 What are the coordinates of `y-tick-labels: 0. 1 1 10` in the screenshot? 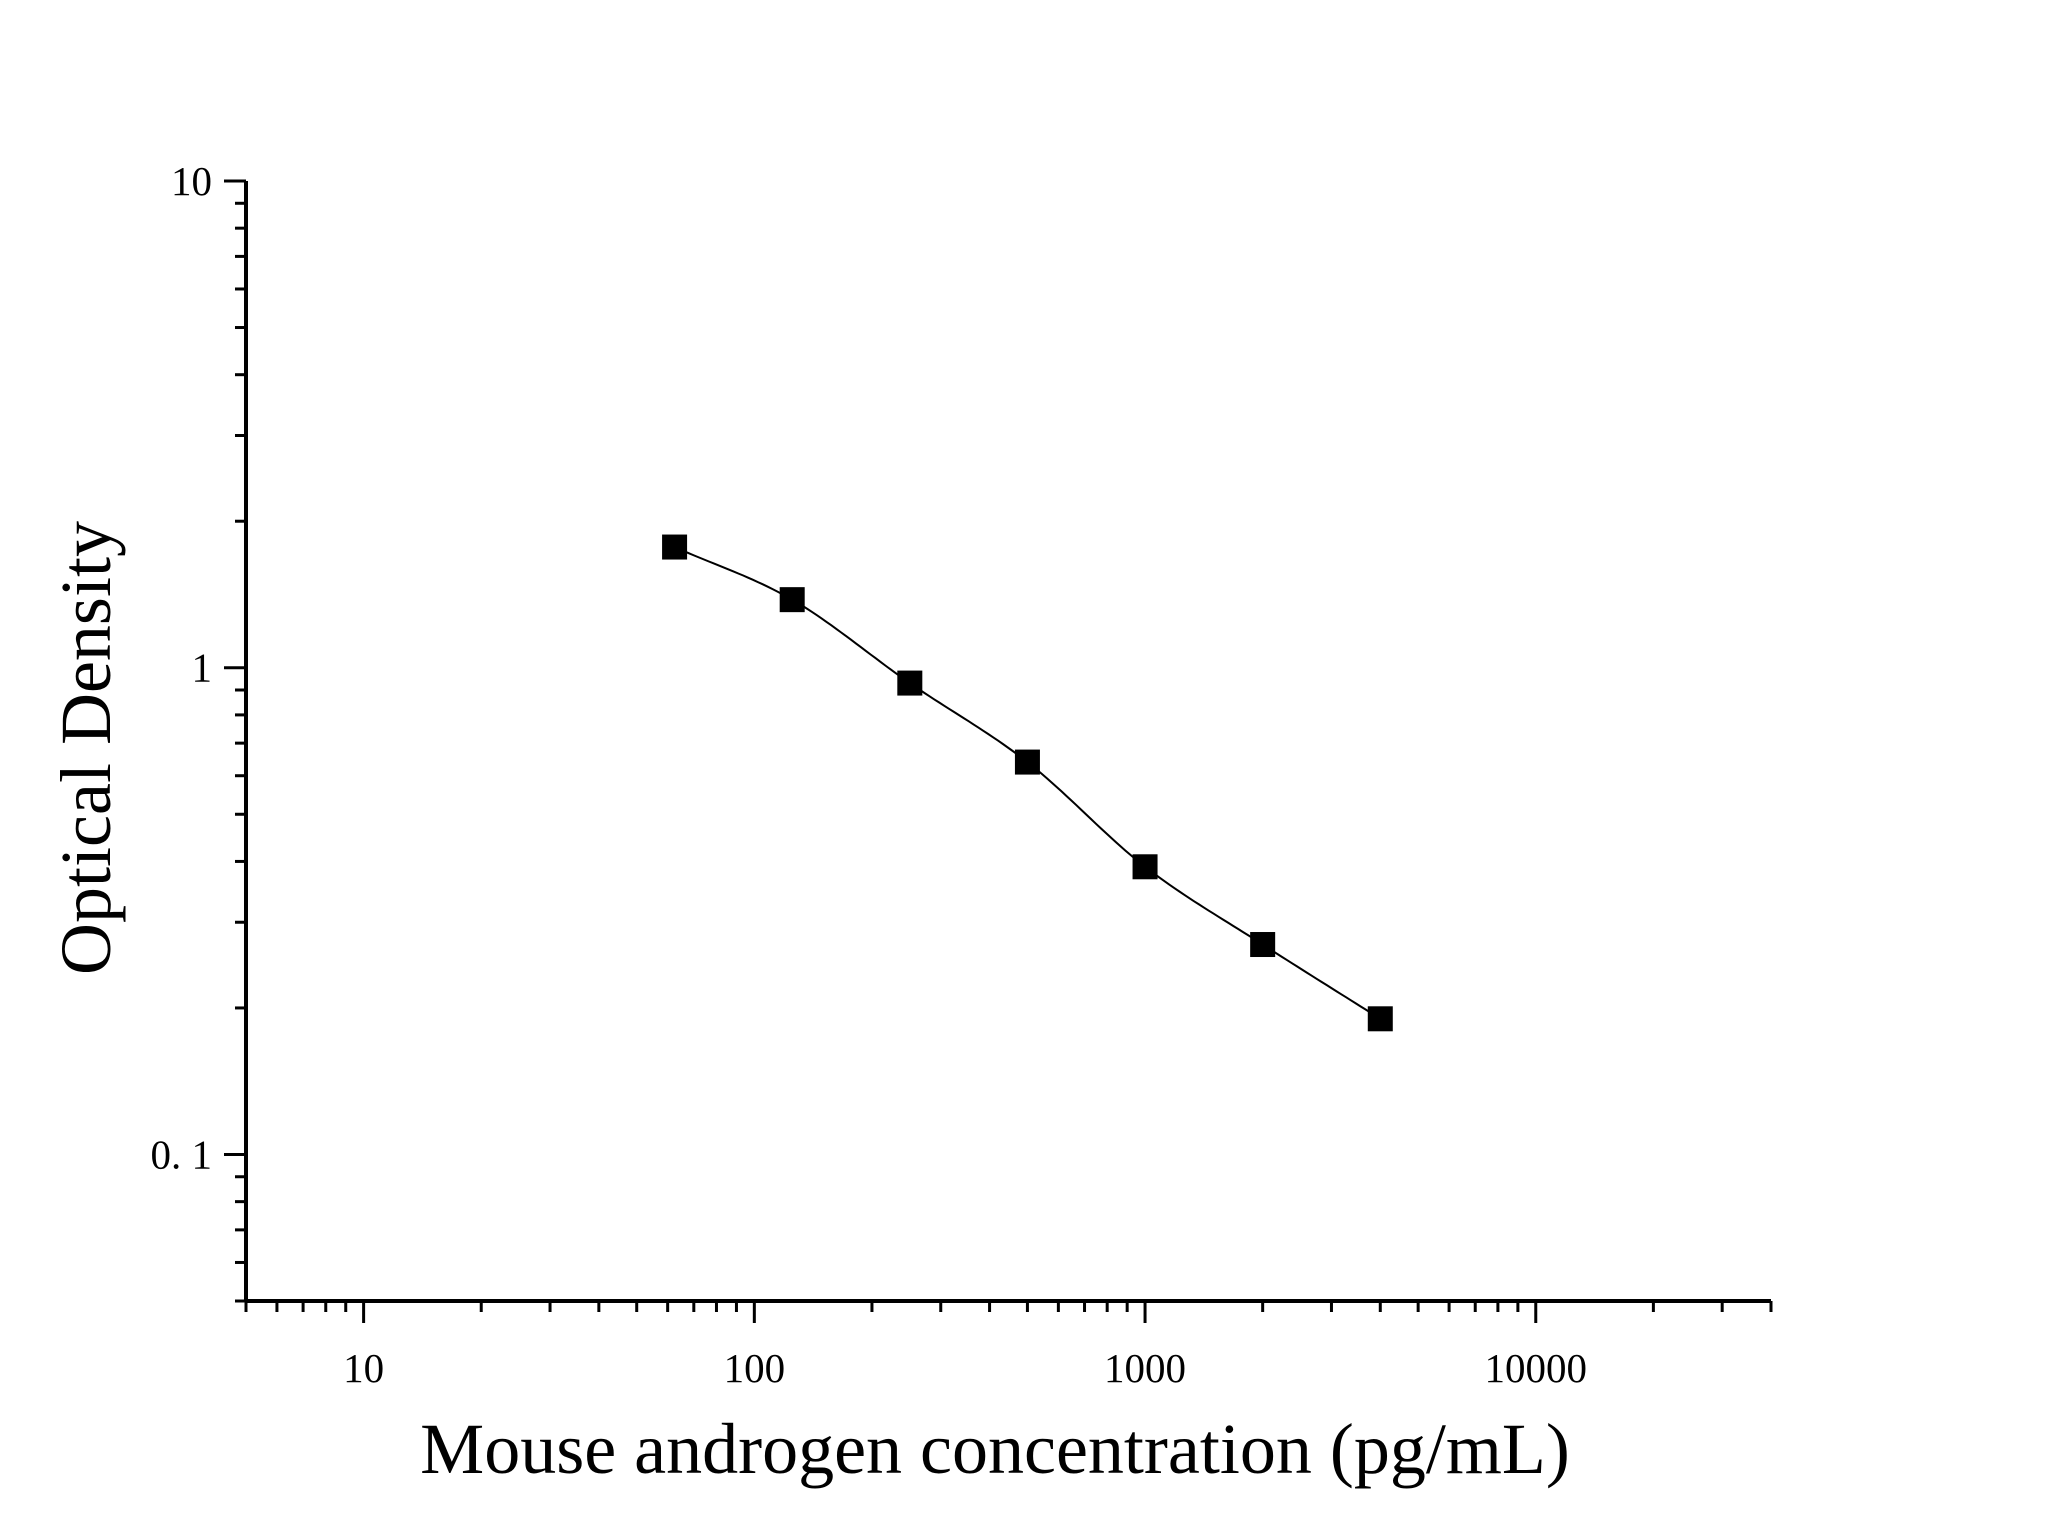 It's located at (182, 667).